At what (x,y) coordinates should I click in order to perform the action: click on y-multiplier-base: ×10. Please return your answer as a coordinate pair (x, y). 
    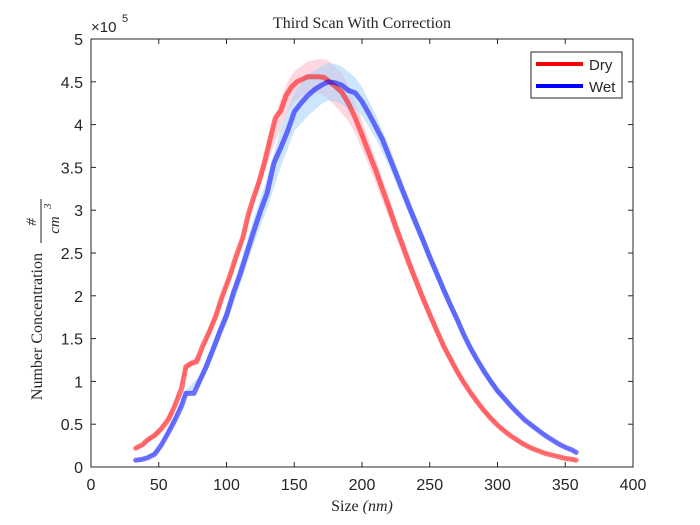
    Looking at the image, I should click on (103, 27).